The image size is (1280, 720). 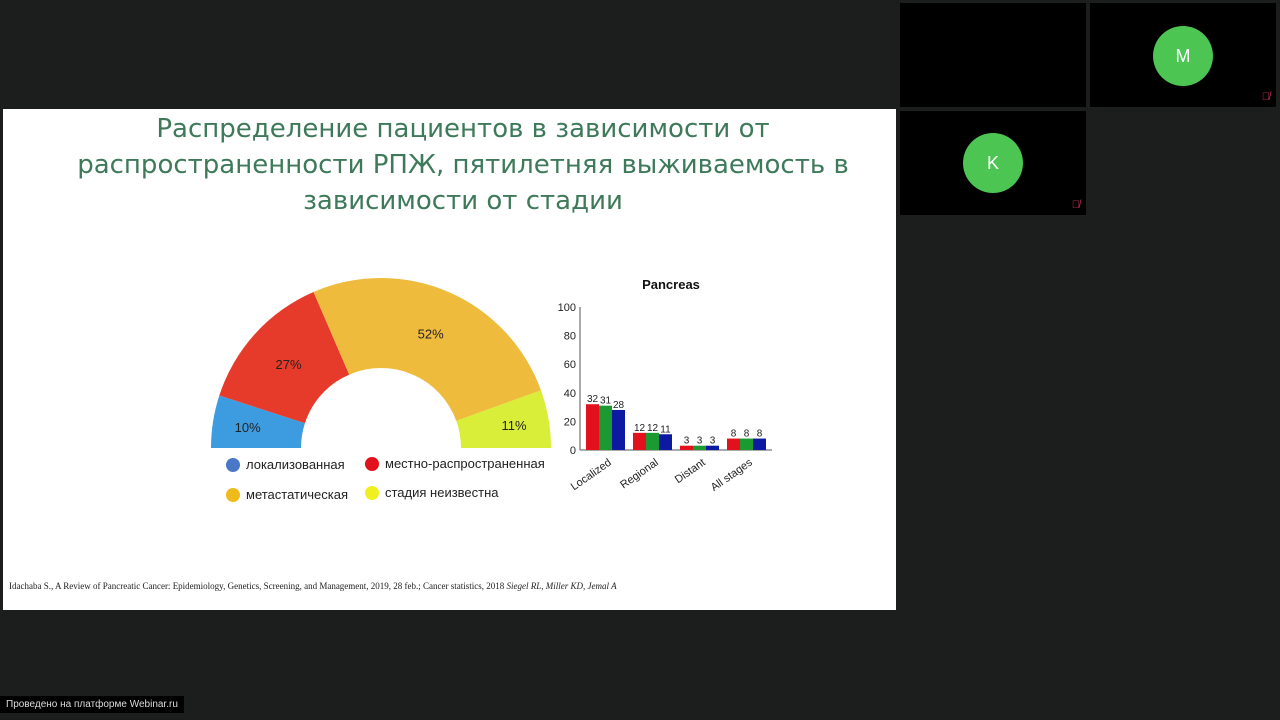 I want to click on bar-value-label: 11, so click(x=665, y=429).